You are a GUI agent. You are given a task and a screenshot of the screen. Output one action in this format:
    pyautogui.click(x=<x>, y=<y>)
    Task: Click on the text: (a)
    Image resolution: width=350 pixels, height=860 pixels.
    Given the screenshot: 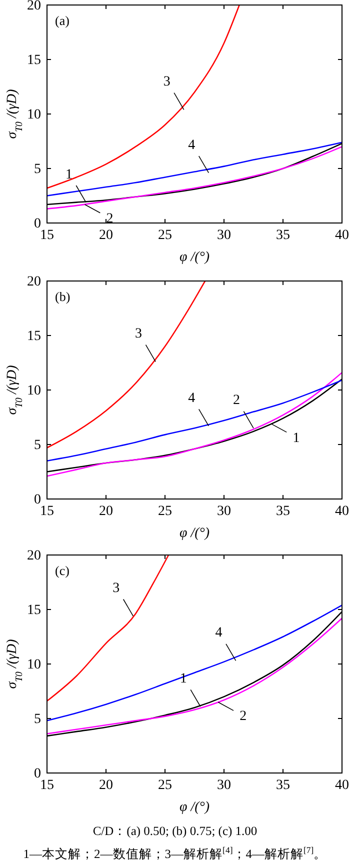 What is the action you would take?
    pyautogui.click(x=62, y=20)
    